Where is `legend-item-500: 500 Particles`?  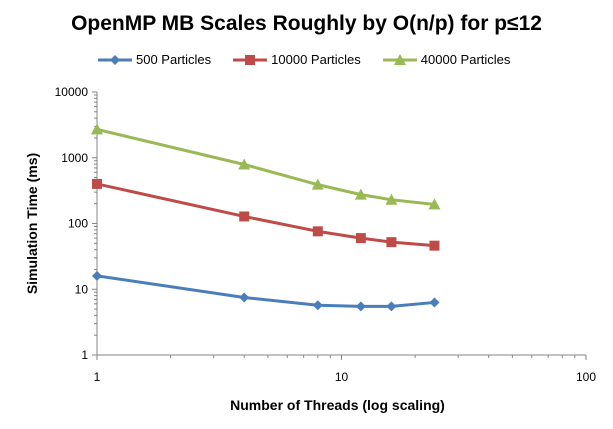
legend-item-500: 500 Particles is located at coordinates (154, 59).